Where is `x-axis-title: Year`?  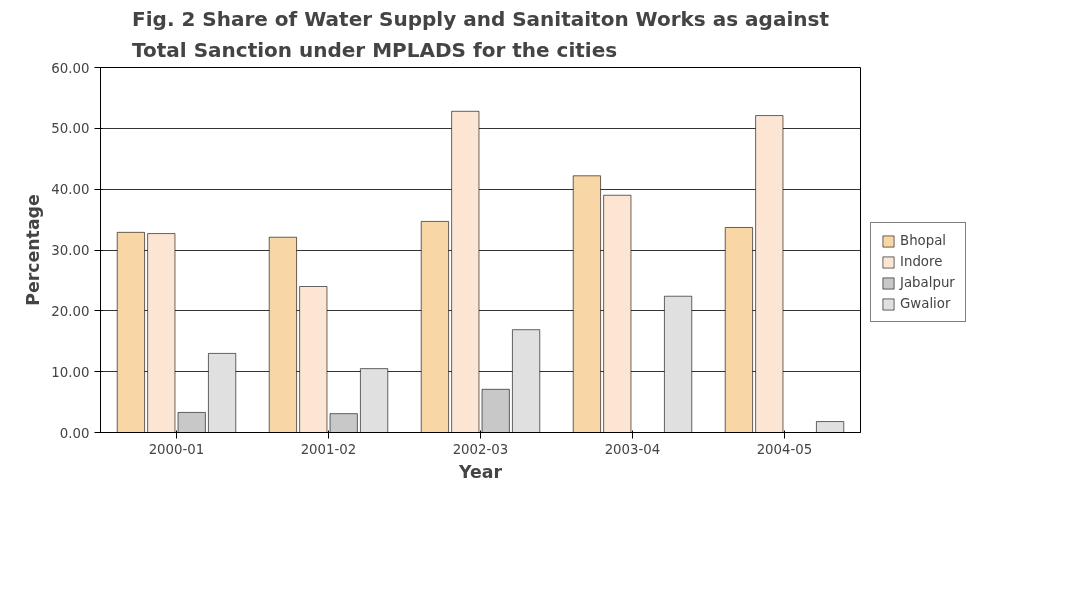
x-axis-title: Year is located at coordinates (480, 471).